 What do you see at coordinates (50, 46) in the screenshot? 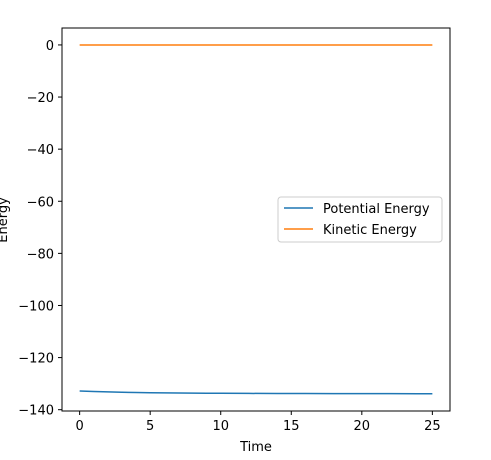
I see `y-tick-label: 0` at bounding box center [50, 46].